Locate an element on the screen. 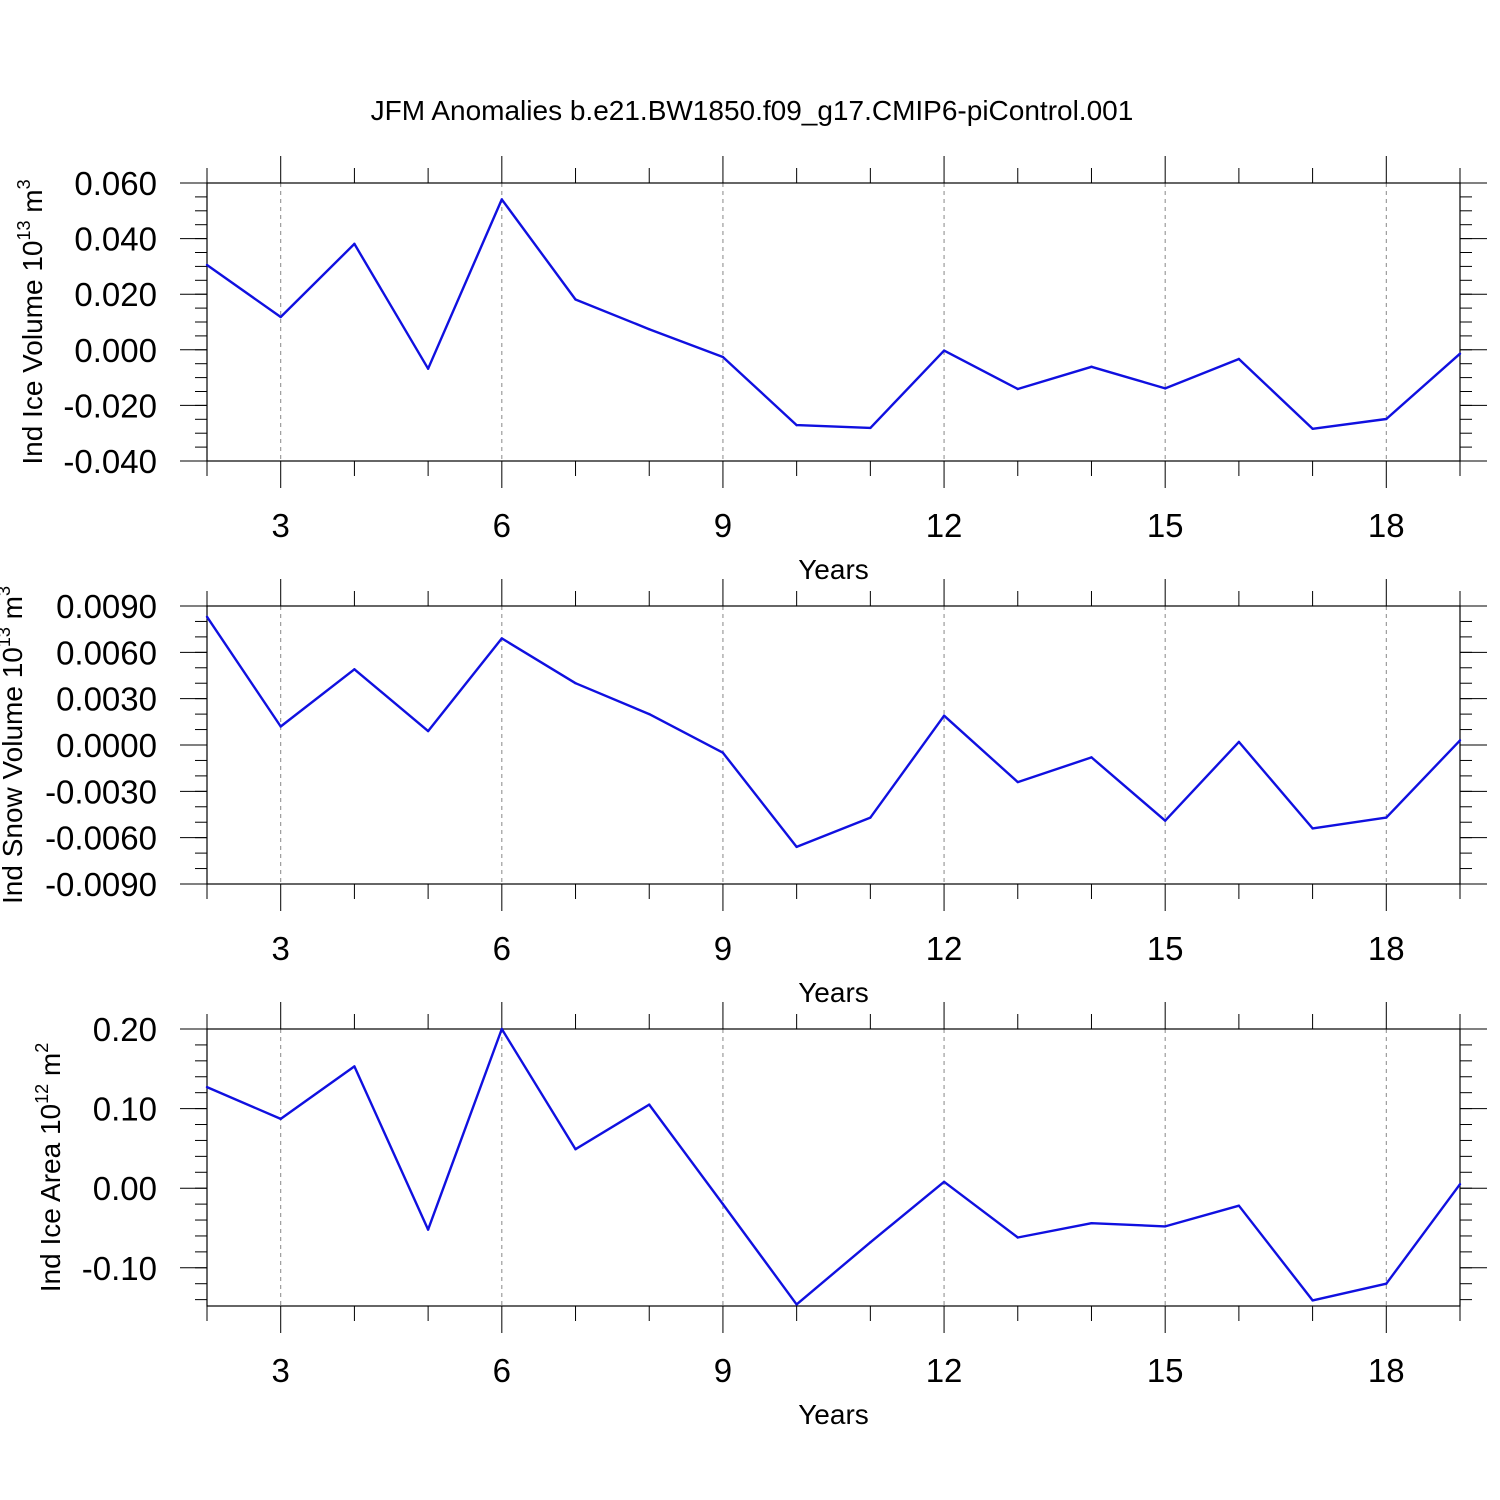 The image size is (1500, 1500). y-axis-label: Ind Snow Volume 1013 m3 is located at coordinates (14, 745).